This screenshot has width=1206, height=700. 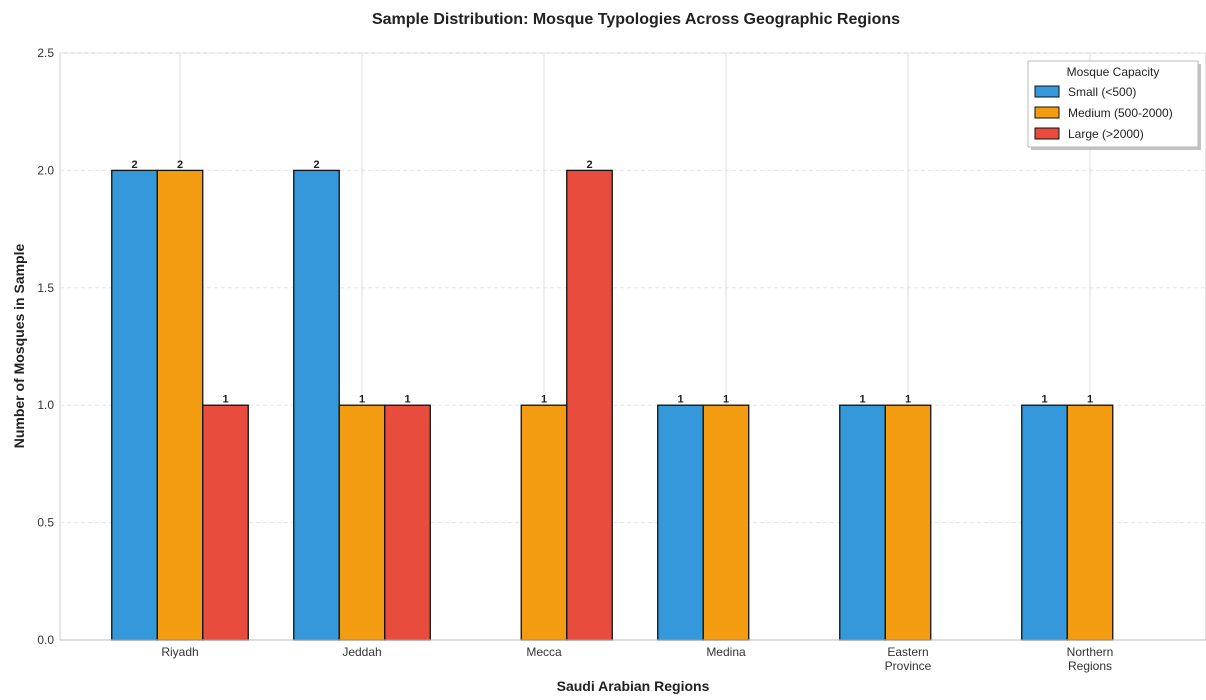 What do you see at coordinates (1090, 666) in the screenshot?
I see `x-tick-label: Regions` at bounding box center [1090, 666].